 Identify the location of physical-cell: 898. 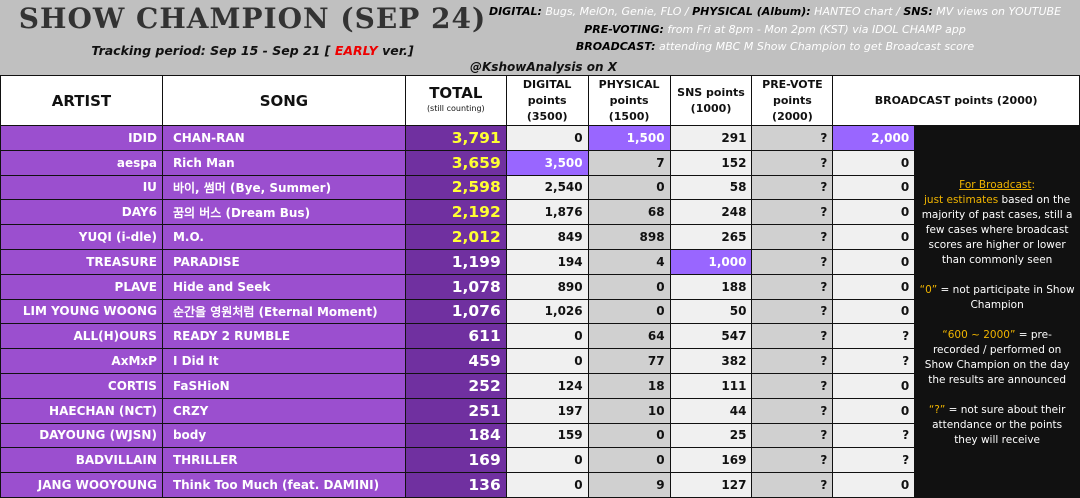
(629, 237).